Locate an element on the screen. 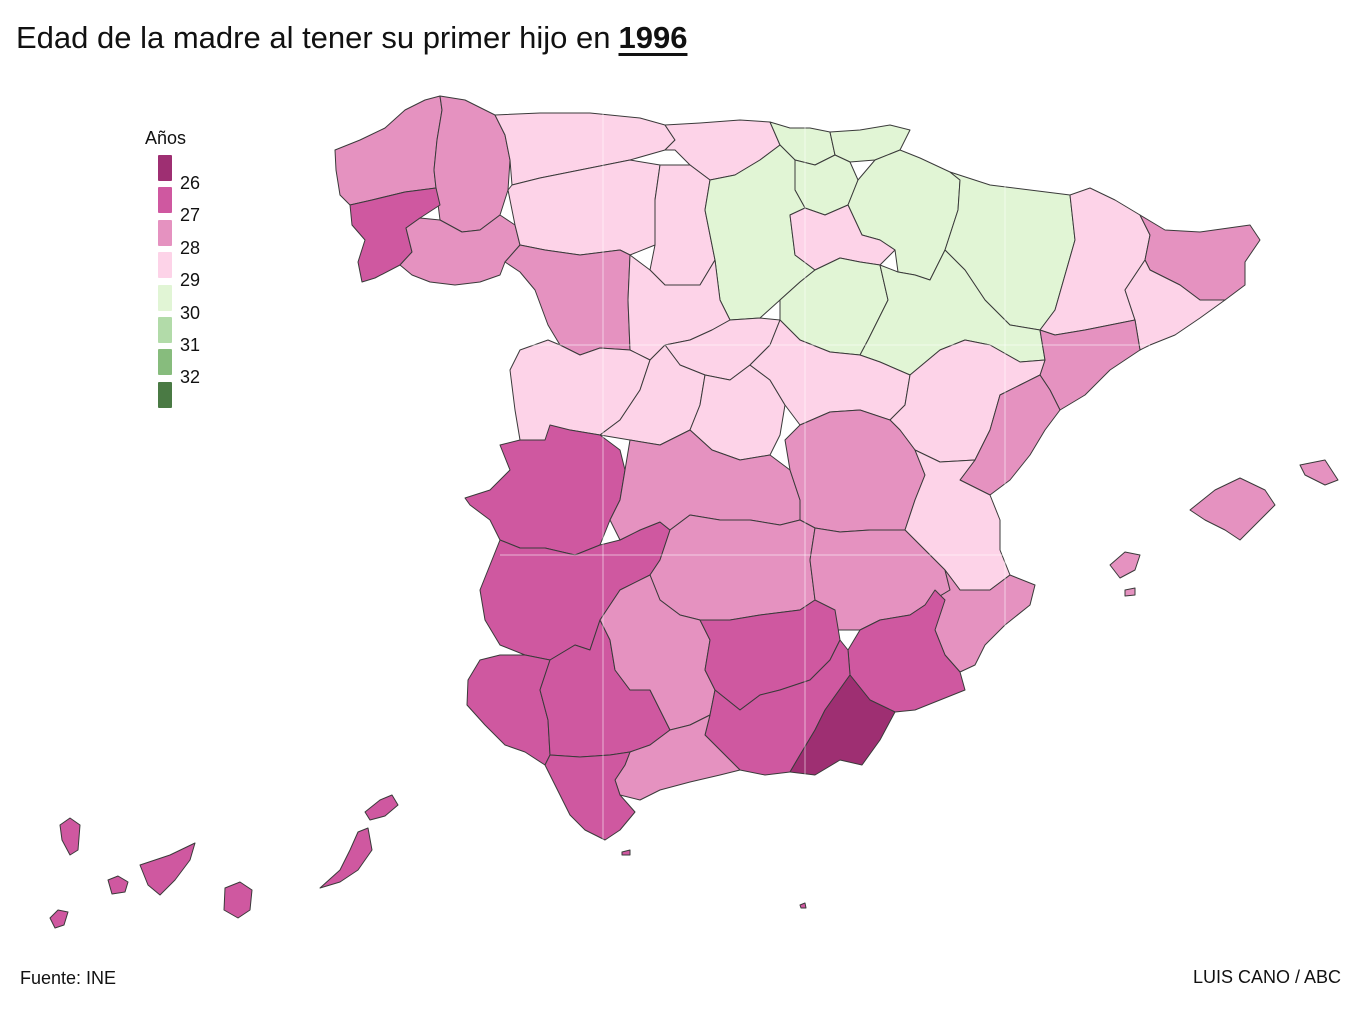 The width and height of the screenshot is (1368, 1009). legend-label: 31 is located at coordinates (190, 344).